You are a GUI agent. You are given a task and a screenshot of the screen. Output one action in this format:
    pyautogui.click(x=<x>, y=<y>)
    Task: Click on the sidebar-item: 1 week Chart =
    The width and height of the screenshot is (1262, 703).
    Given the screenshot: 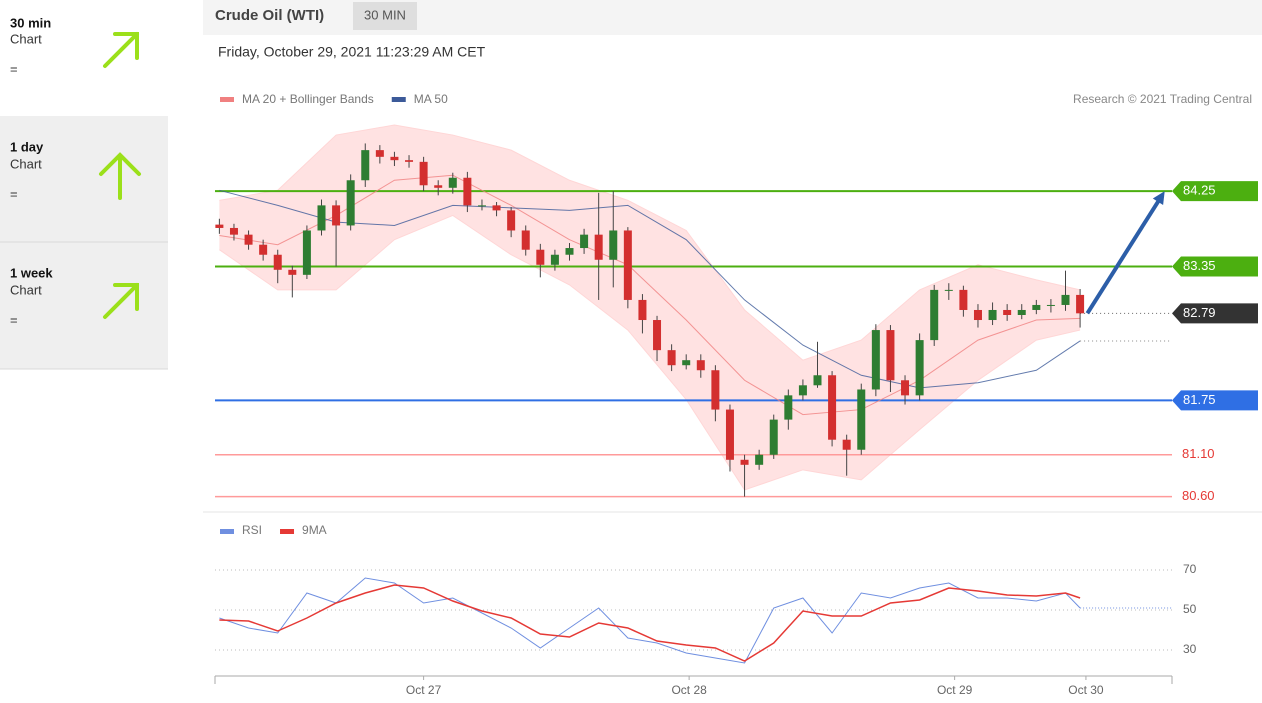 What is the action you would take?
    pyautogui.click(x=74, y=296)
    